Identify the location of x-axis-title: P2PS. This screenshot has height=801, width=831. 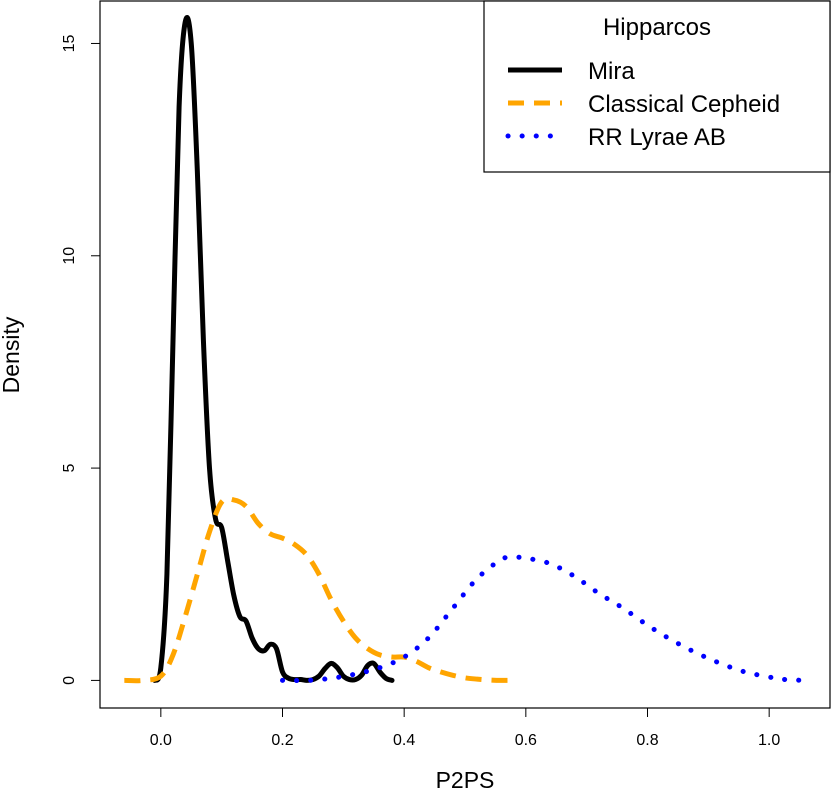
(465, 780).